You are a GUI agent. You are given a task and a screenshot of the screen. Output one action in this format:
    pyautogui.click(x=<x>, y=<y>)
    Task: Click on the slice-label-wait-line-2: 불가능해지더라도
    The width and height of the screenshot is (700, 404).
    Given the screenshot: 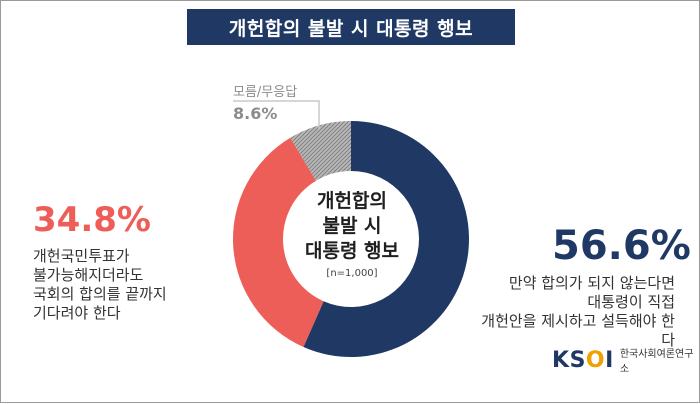 What is the action you would take?
    pyautogui.click(x=88, y=275)
    